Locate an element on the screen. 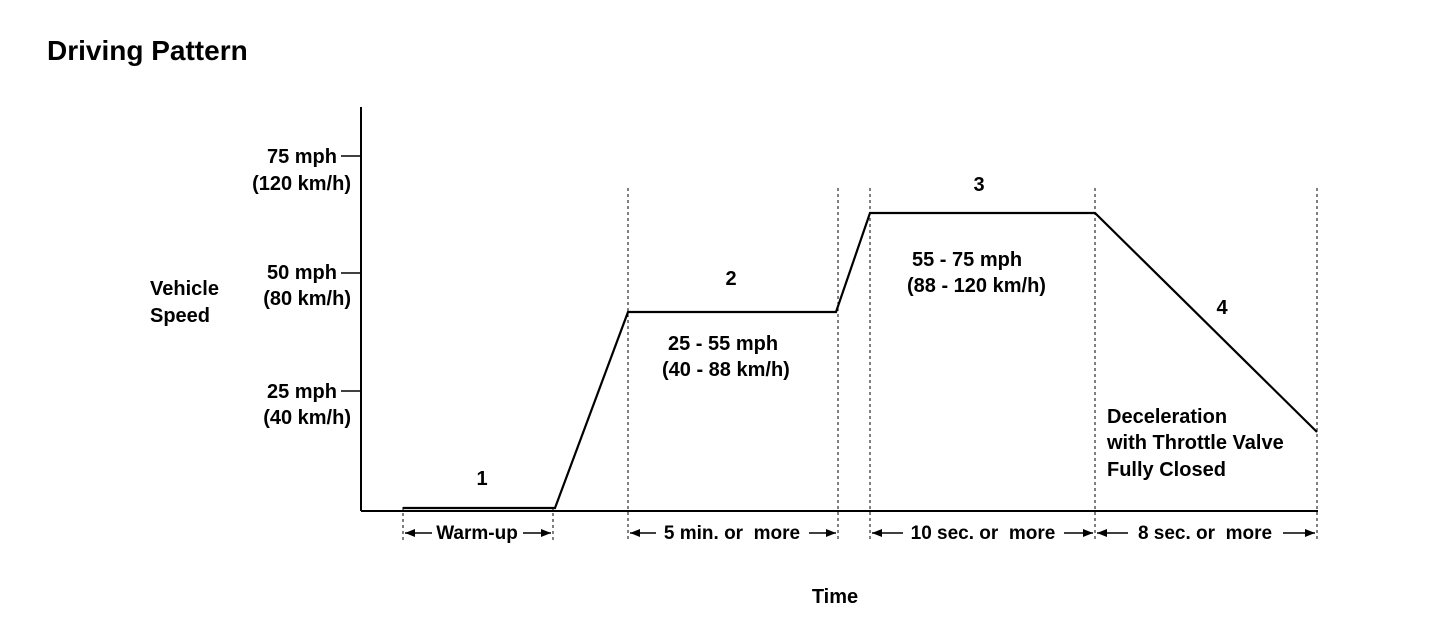 The width and height of the screenshot is (1456, 624). duration-label-phase4: 8 sec. or more is located at coordinates (1205, 533).